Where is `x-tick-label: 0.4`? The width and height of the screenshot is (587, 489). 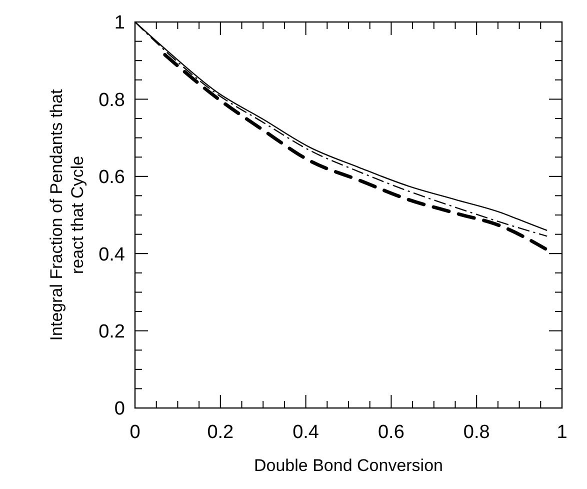 x-tick-label: 0.4 is located at coordinates (306, 432).